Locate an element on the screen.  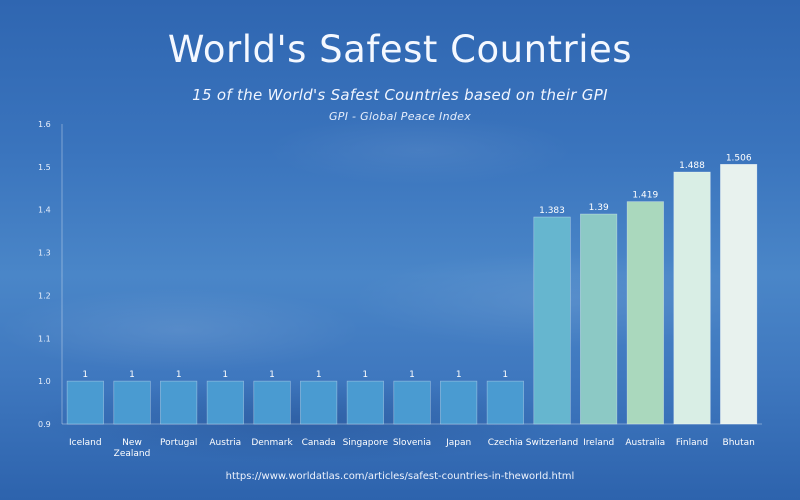
x-tick-label: Switzerland is located at coordinates (552, 443).